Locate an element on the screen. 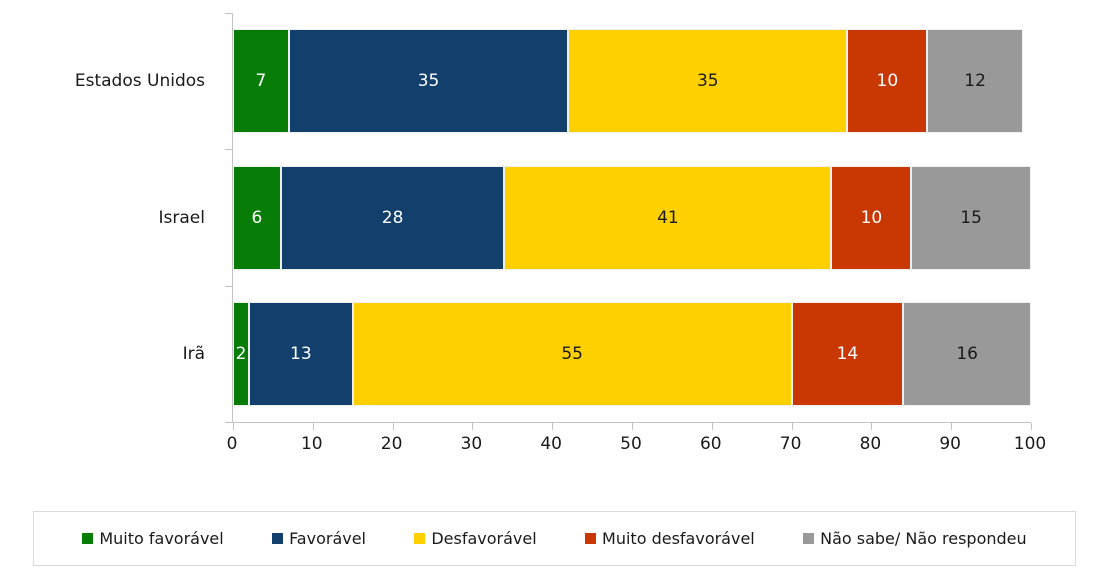 Image resolution: width=1110 pixels, height=577 pixels. legend-item: Muito desfavorável is located at coordinates (670, 538).